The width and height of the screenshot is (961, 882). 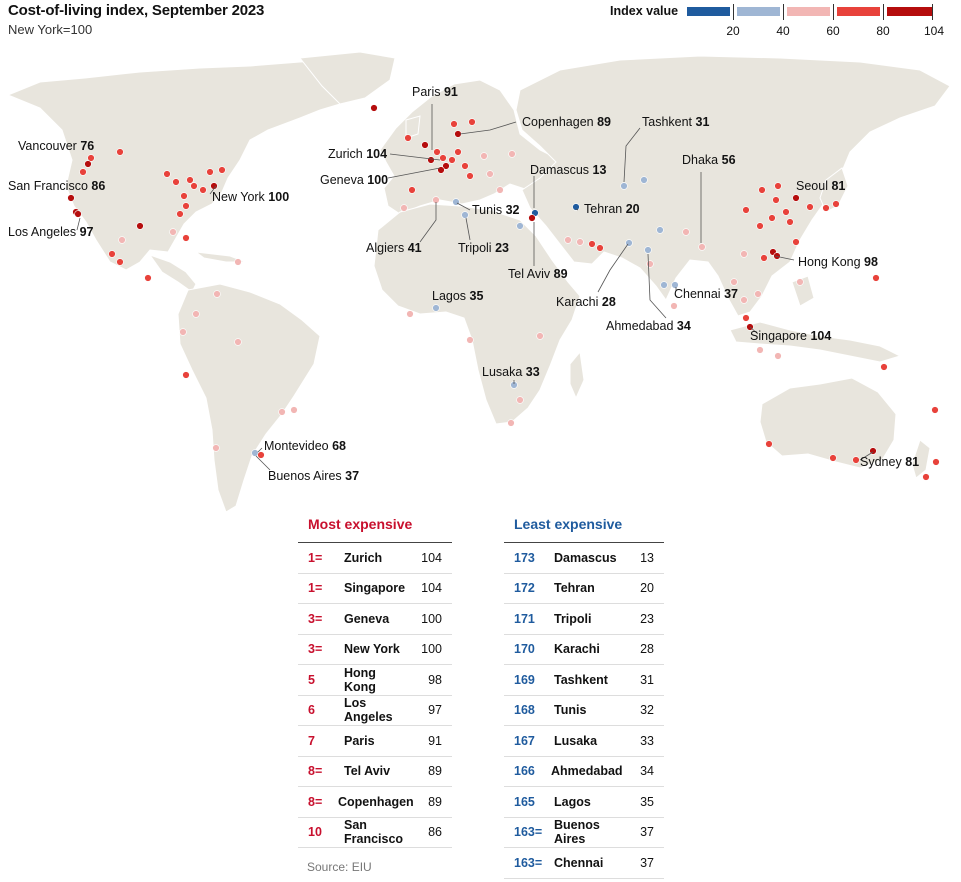 What do you see at coordinates (375, 619) in the screenshot?
I see `table-row: 3= Geneva 100` at bounding box center [375, 619].